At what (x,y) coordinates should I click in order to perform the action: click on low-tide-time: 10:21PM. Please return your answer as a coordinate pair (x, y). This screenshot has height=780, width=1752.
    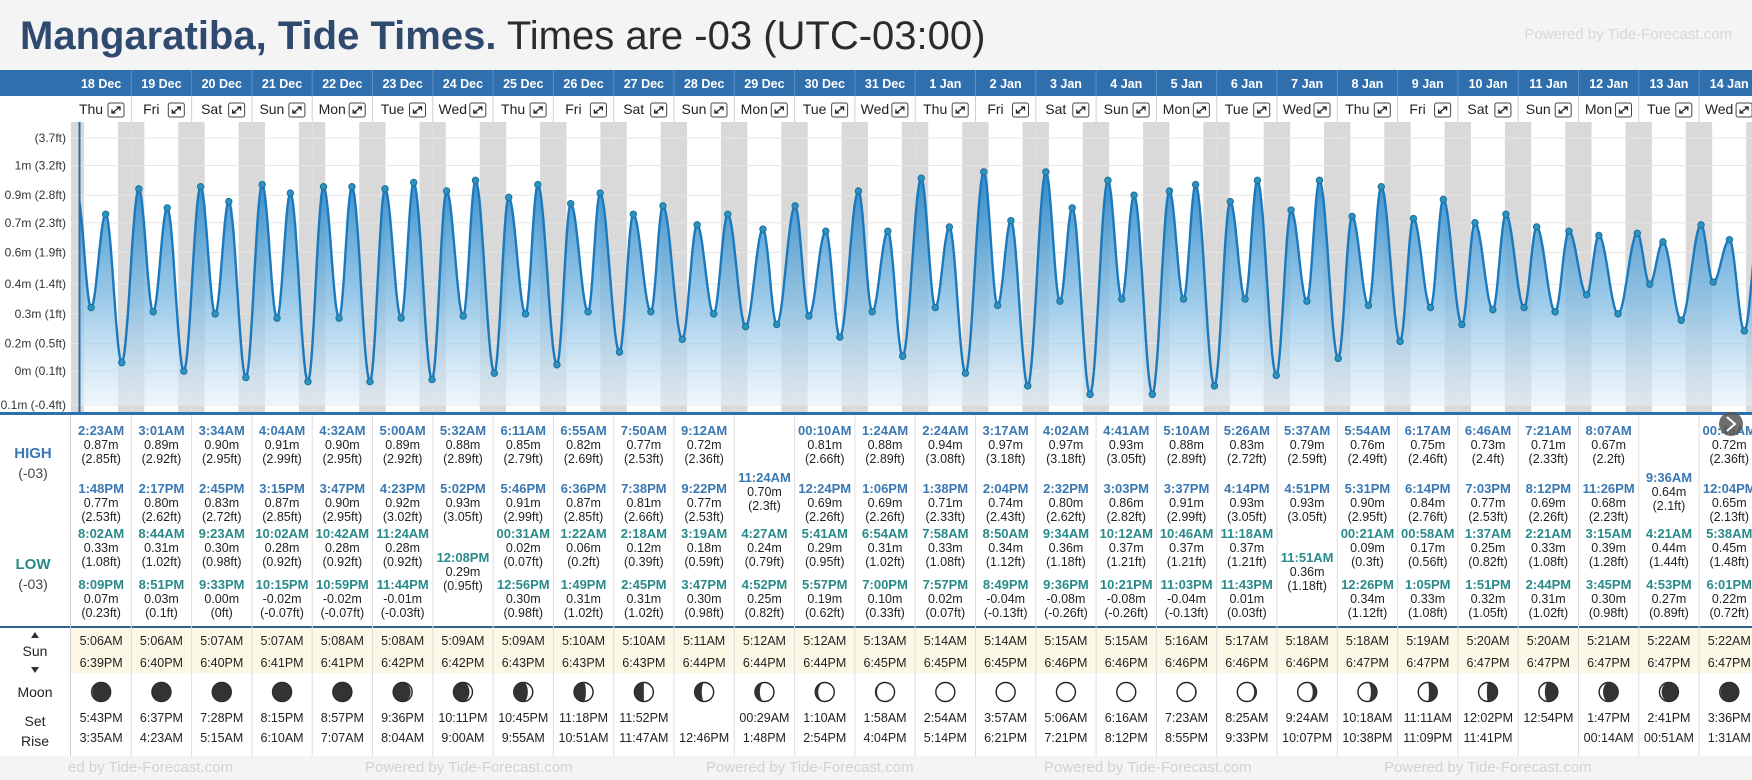
    Looking at the image, I should click on (1126, 584).